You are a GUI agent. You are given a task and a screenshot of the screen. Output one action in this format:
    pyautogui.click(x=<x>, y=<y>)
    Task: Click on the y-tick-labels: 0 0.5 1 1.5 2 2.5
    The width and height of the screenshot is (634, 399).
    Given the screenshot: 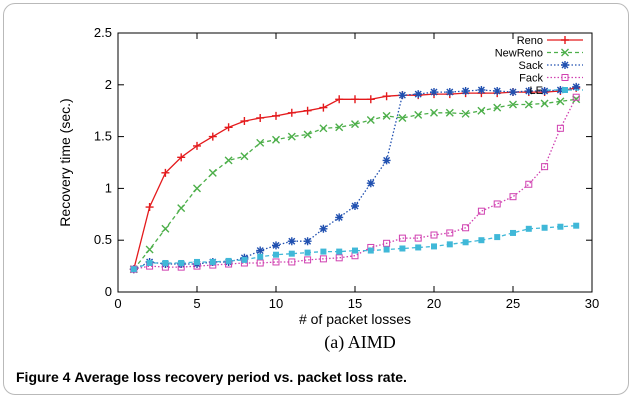 What is the action you would take?
    pyautogui.click(x=103, y=162)
    